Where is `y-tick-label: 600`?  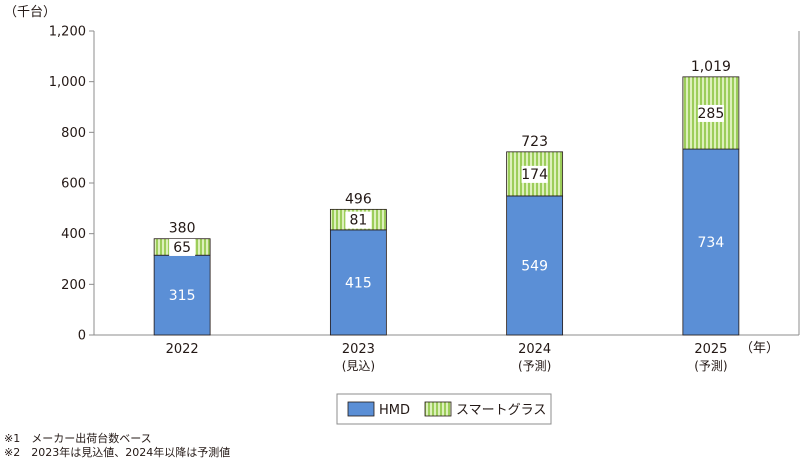
y-tick-label: 600 is located at coordinates (73, 184).